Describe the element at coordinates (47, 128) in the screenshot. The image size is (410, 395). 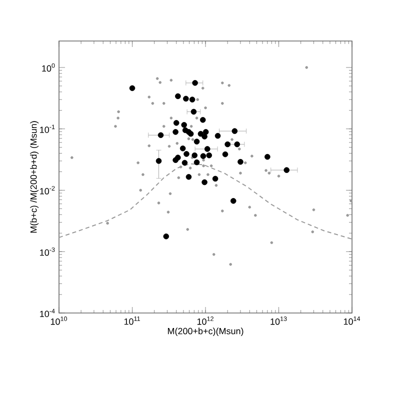
I see `y-tick-label: 10$^{-1}$` at that location.